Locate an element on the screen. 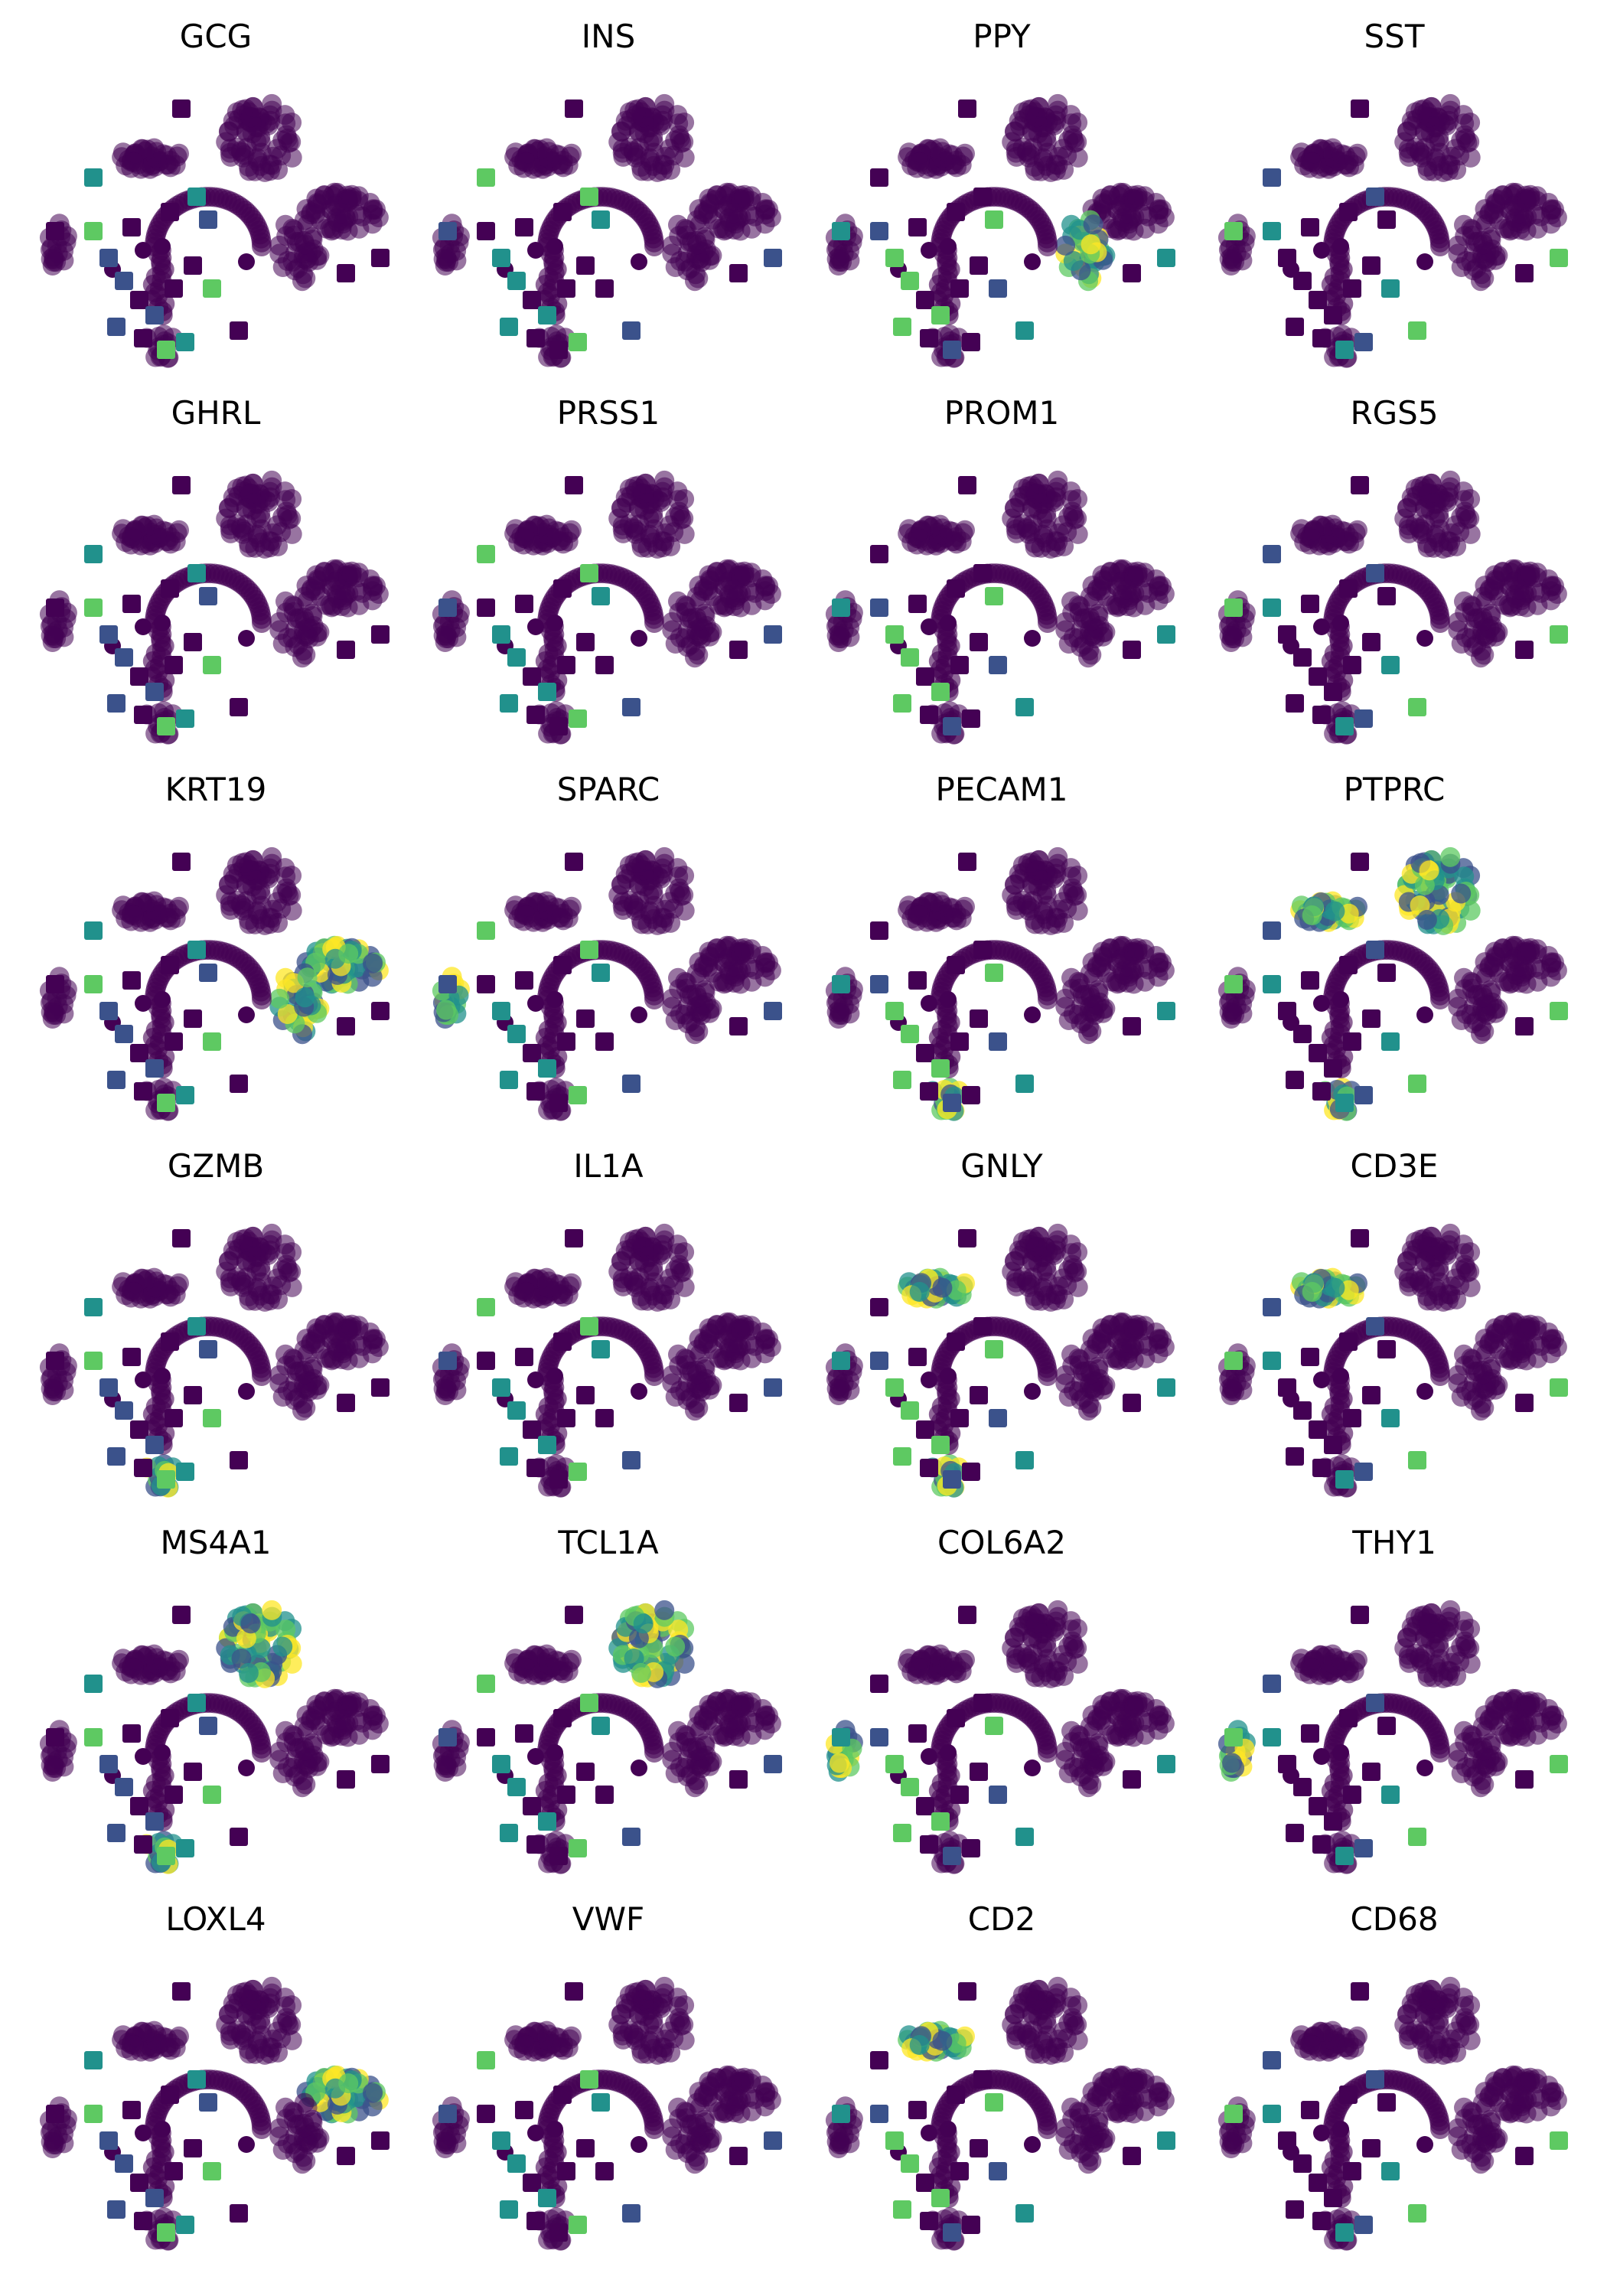  panel-title: RGS5 is located at coordinates (1394, 413).